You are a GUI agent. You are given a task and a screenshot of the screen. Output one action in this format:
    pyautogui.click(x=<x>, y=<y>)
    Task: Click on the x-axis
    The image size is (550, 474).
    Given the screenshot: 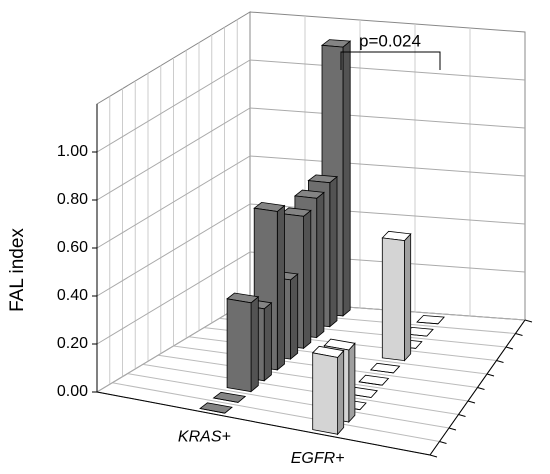 What is the action you would take?
    pyautogui.click(x=263, y=423)
    